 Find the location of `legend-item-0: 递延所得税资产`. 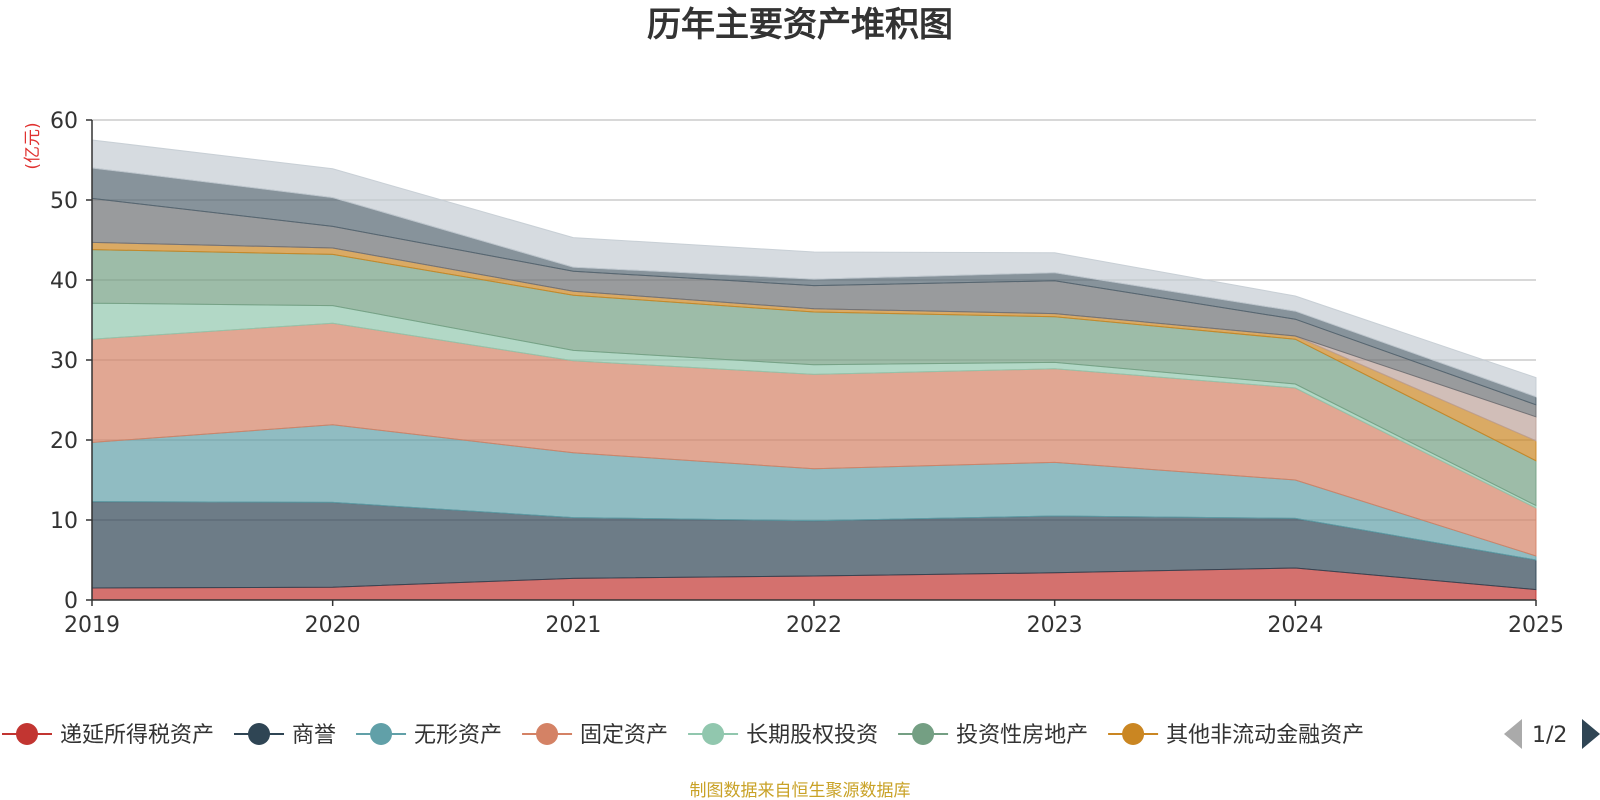

legend-item-0: 递延所得税资产 is located at coordinates (108, 735).